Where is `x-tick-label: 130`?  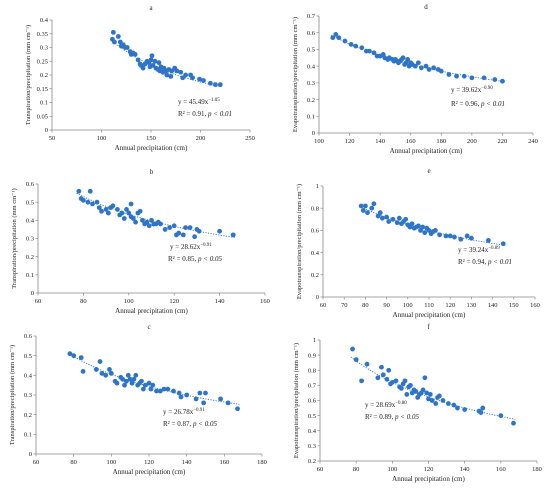 x-tick-label: 130 is located at coordinates (472, 305).